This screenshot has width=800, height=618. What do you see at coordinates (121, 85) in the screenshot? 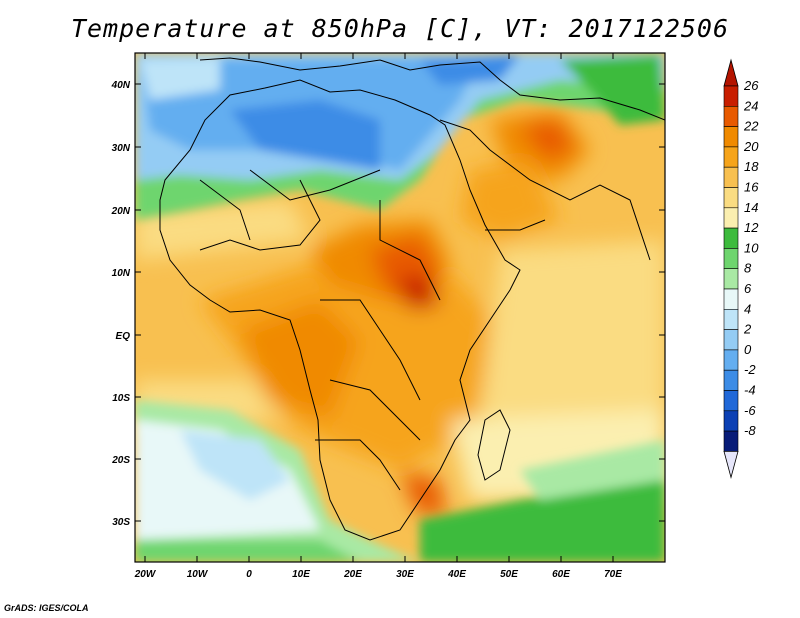
I see `lat-label: 40N` at bounding box center [121, 85].